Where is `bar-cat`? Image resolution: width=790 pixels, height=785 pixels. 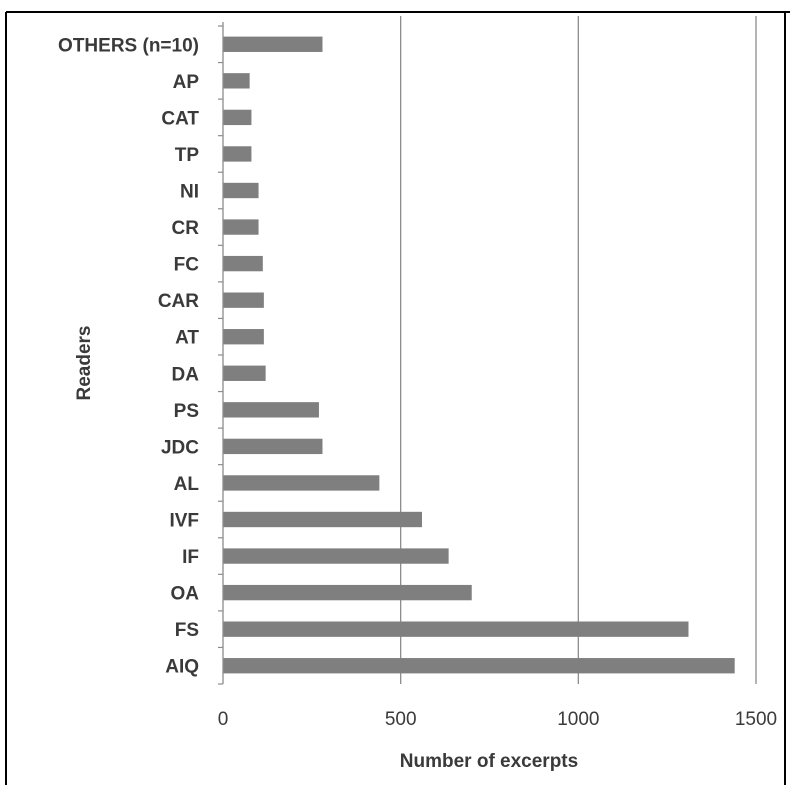 bar-cat is located at coordinates (237, 117).